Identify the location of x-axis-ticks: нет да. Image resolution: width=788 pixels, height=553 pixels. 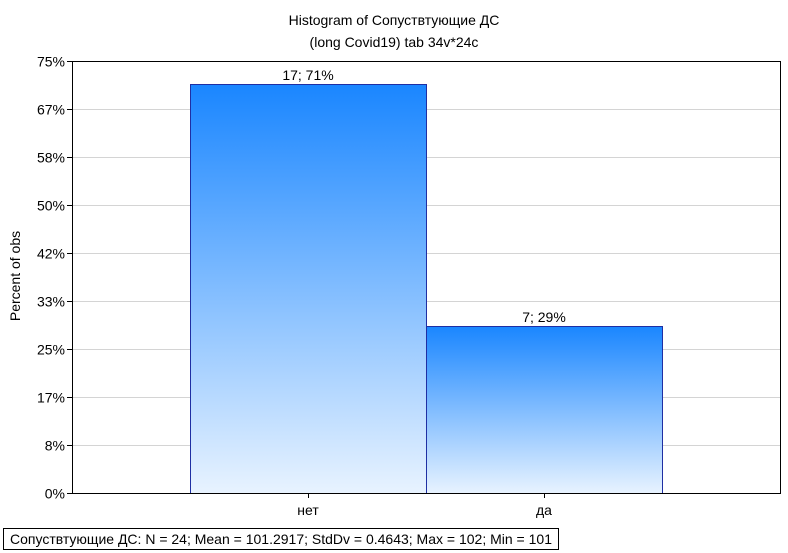
(424, 505).